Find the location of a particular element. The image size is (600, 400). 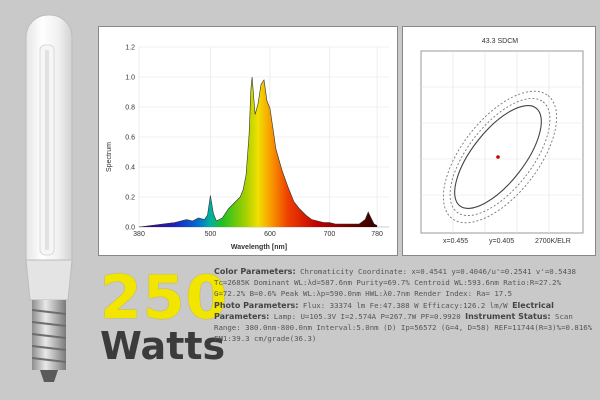

y-tick-label: 0.6 is located at coordinates (130, 138).